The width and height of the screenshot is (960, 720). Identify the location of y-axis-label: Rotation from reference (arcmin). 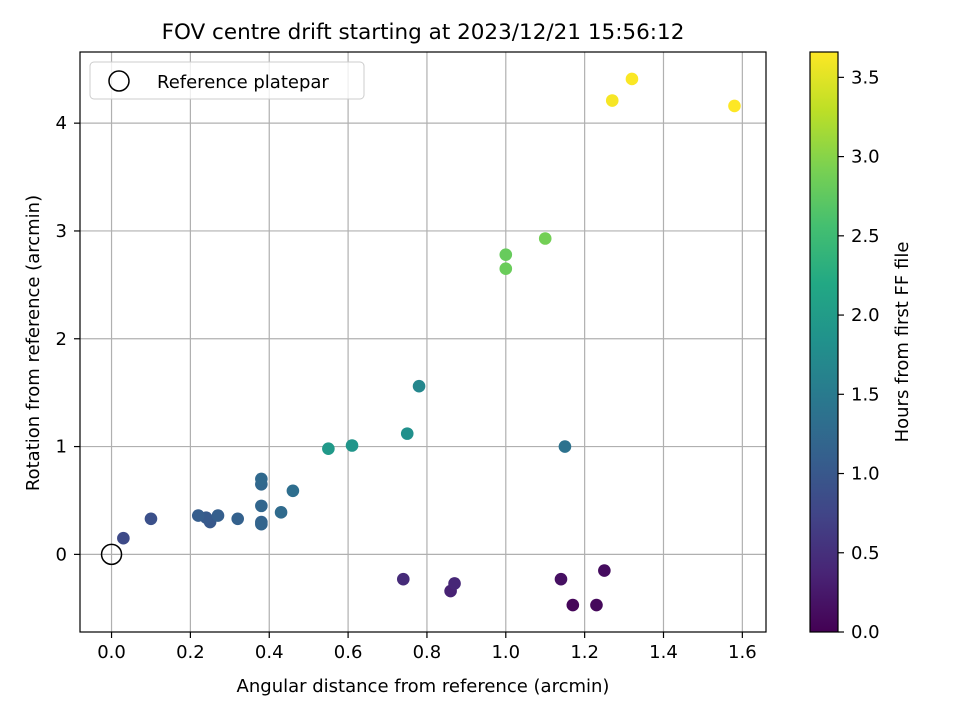
(33, 343).